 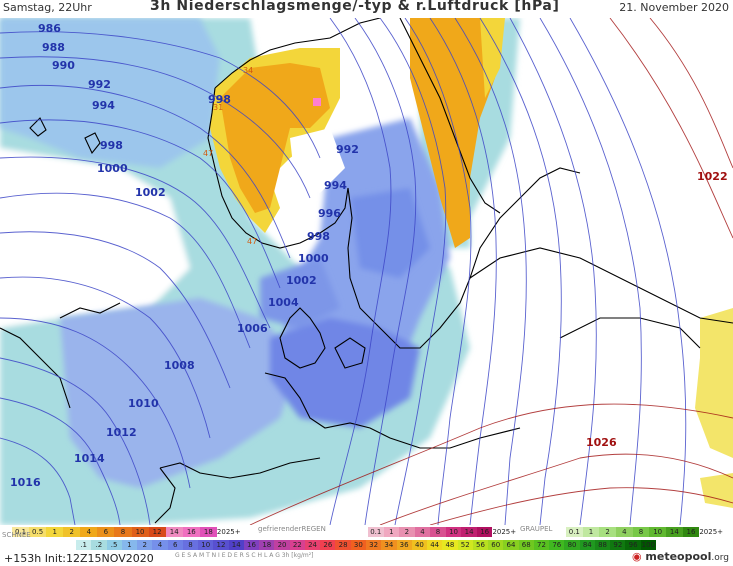 What do you see at coordinates (343, 545) in the screenshot?
I see `rain-swatch: 28` at bounding box center [343, 545].